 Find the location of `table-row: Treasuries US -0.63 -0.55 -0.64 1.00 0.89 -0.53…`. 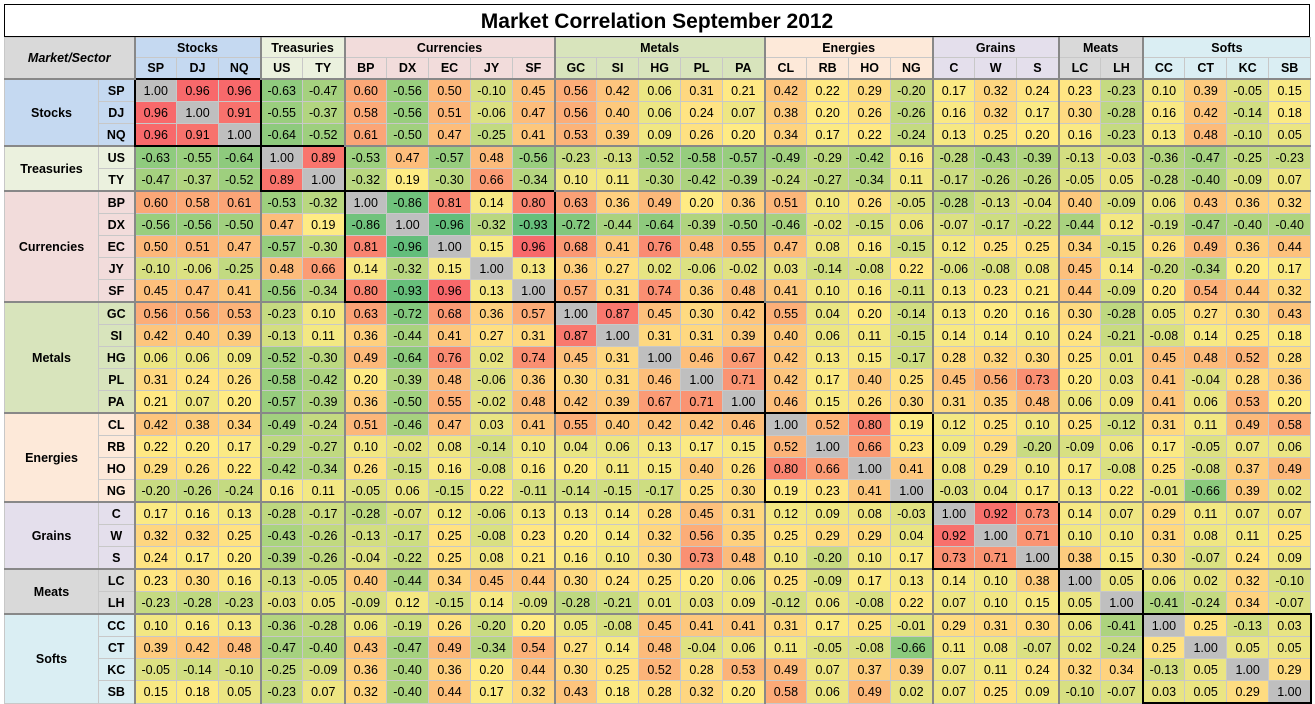

table-row: Treasuries US -0.63 -0.55 -0.64 1.00 0.89 -0.53… is located at coordinates (658, 168).